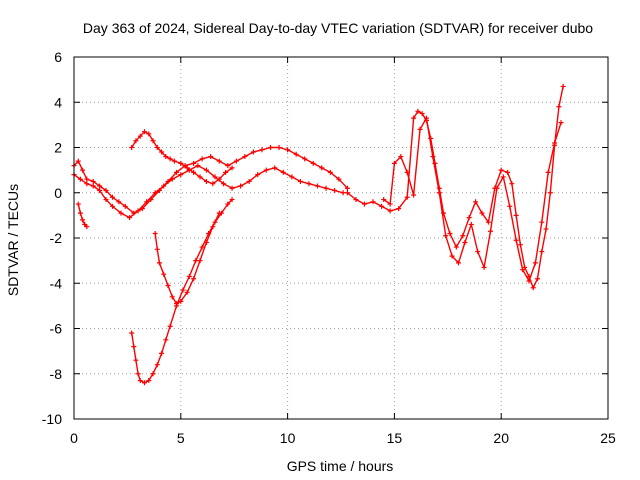  Describe the element at coordinates (52, 419) in the screenshot. I see `y-tick-label: -10` at that location.